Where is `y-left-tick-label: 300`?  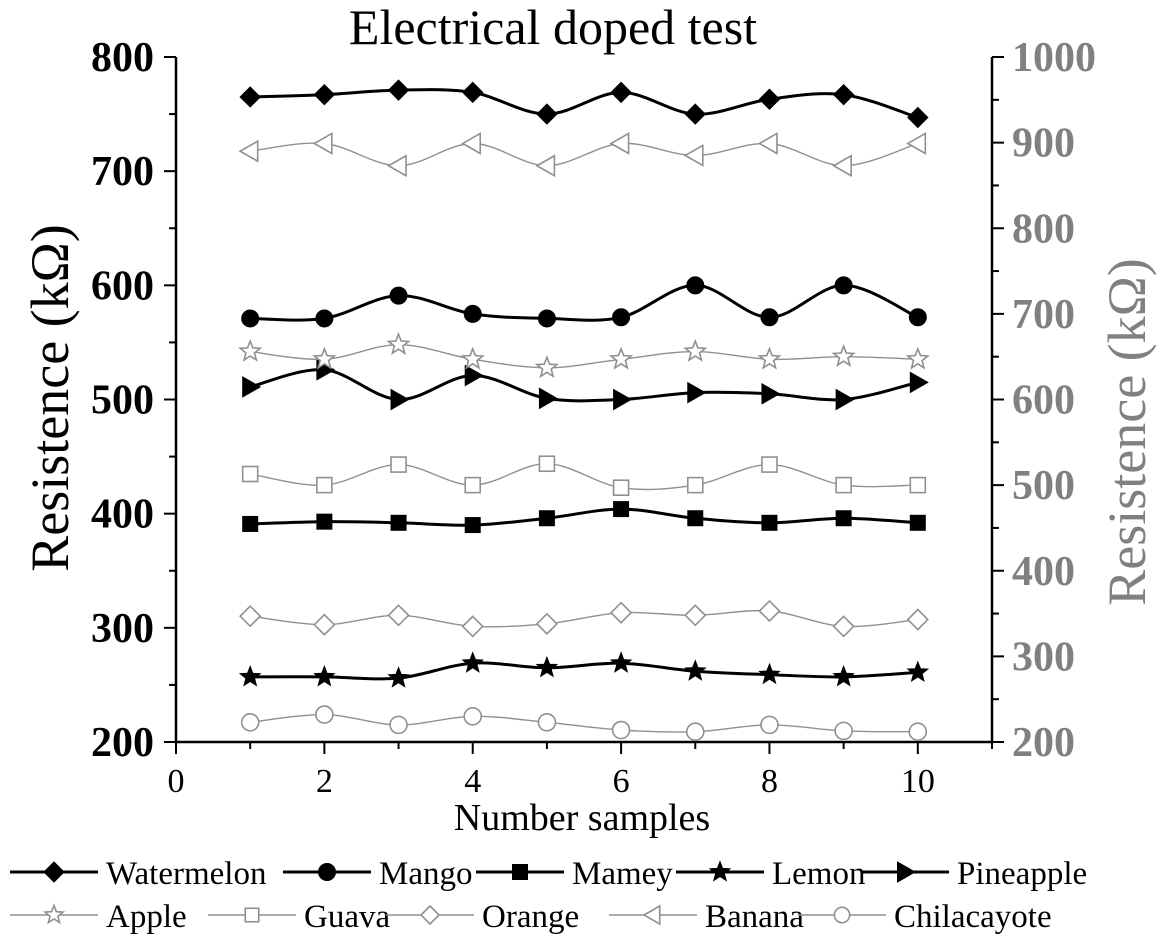
y-left-tick-label: 300 is located at coordinates (122, 629).